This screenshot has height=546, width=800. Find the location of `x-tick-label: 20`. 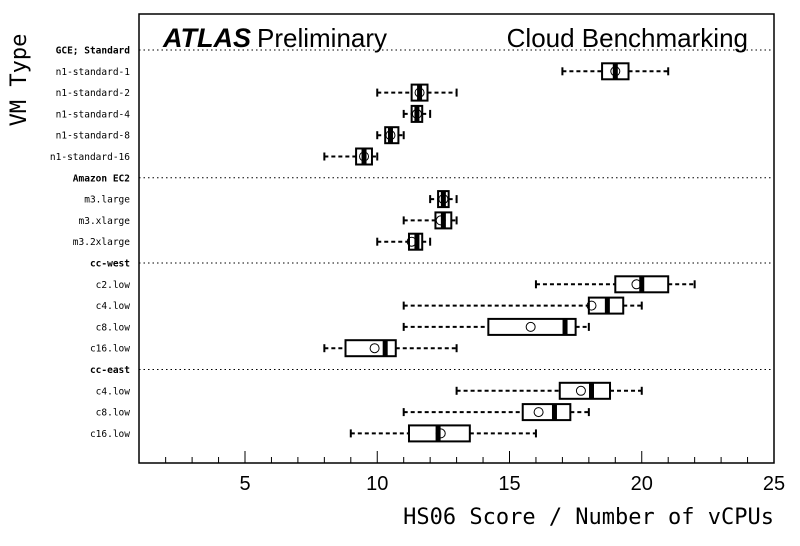

x-tick-label: 20 is located at coordinates (642, 484).